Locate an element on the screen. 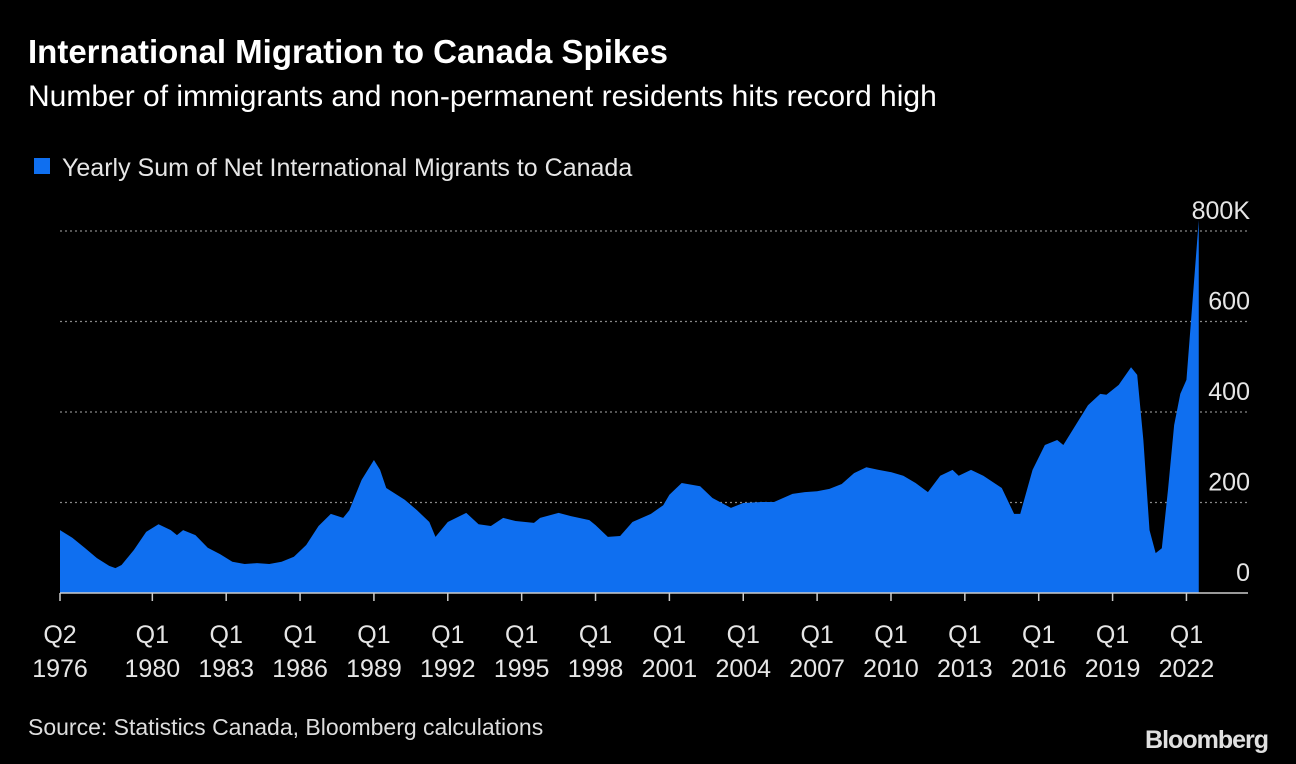  x-tick-label: Q1 1986 is located at coordinates (300, 652).